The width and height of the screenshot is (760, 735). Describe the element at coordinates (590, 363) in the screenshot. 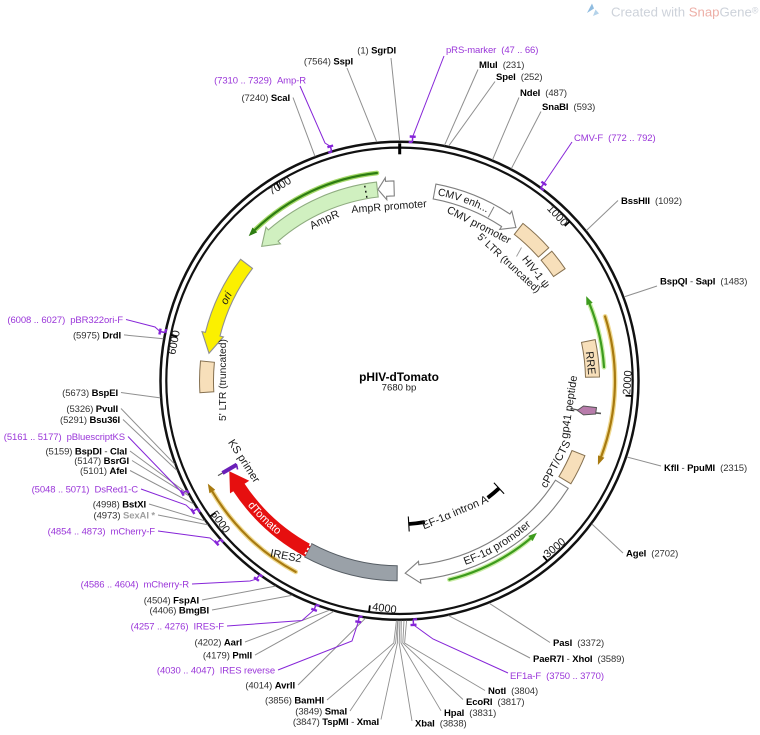

I see `svg-text: RRE` at that location.